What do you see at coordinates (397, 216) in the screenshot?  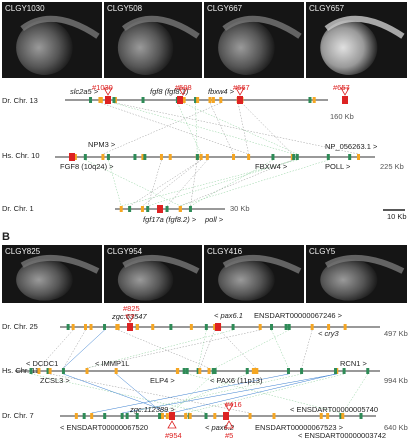 I see `scale-label: 10 Kb` at bounding box center [397, 216].